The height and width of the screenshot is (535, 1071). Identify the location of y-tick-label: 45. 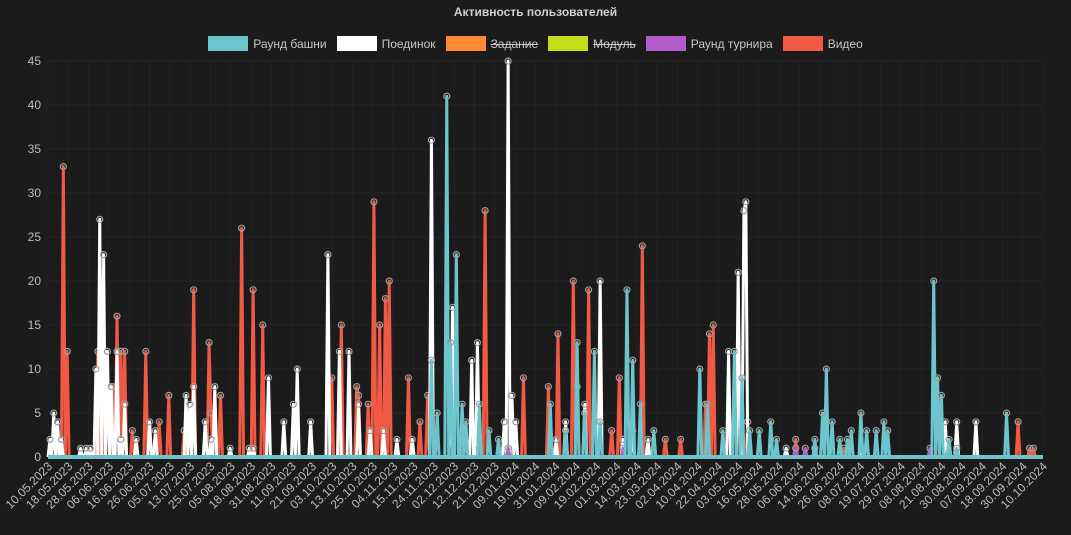
(35, 61).